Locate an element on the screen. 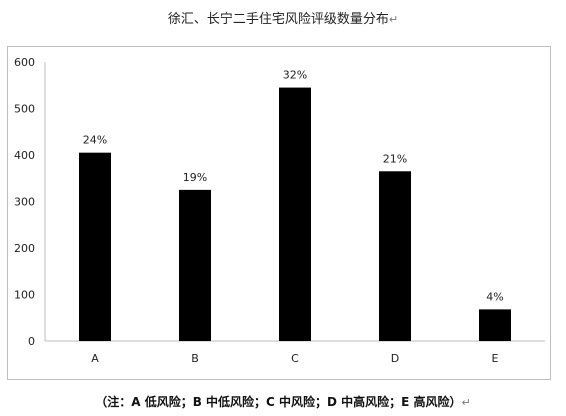 The width and height of the screenshot is (566, 416). chart-title: 徐汇、长宁二手住宅风险评级数量分布↵ is located at coordinates (283, 17).